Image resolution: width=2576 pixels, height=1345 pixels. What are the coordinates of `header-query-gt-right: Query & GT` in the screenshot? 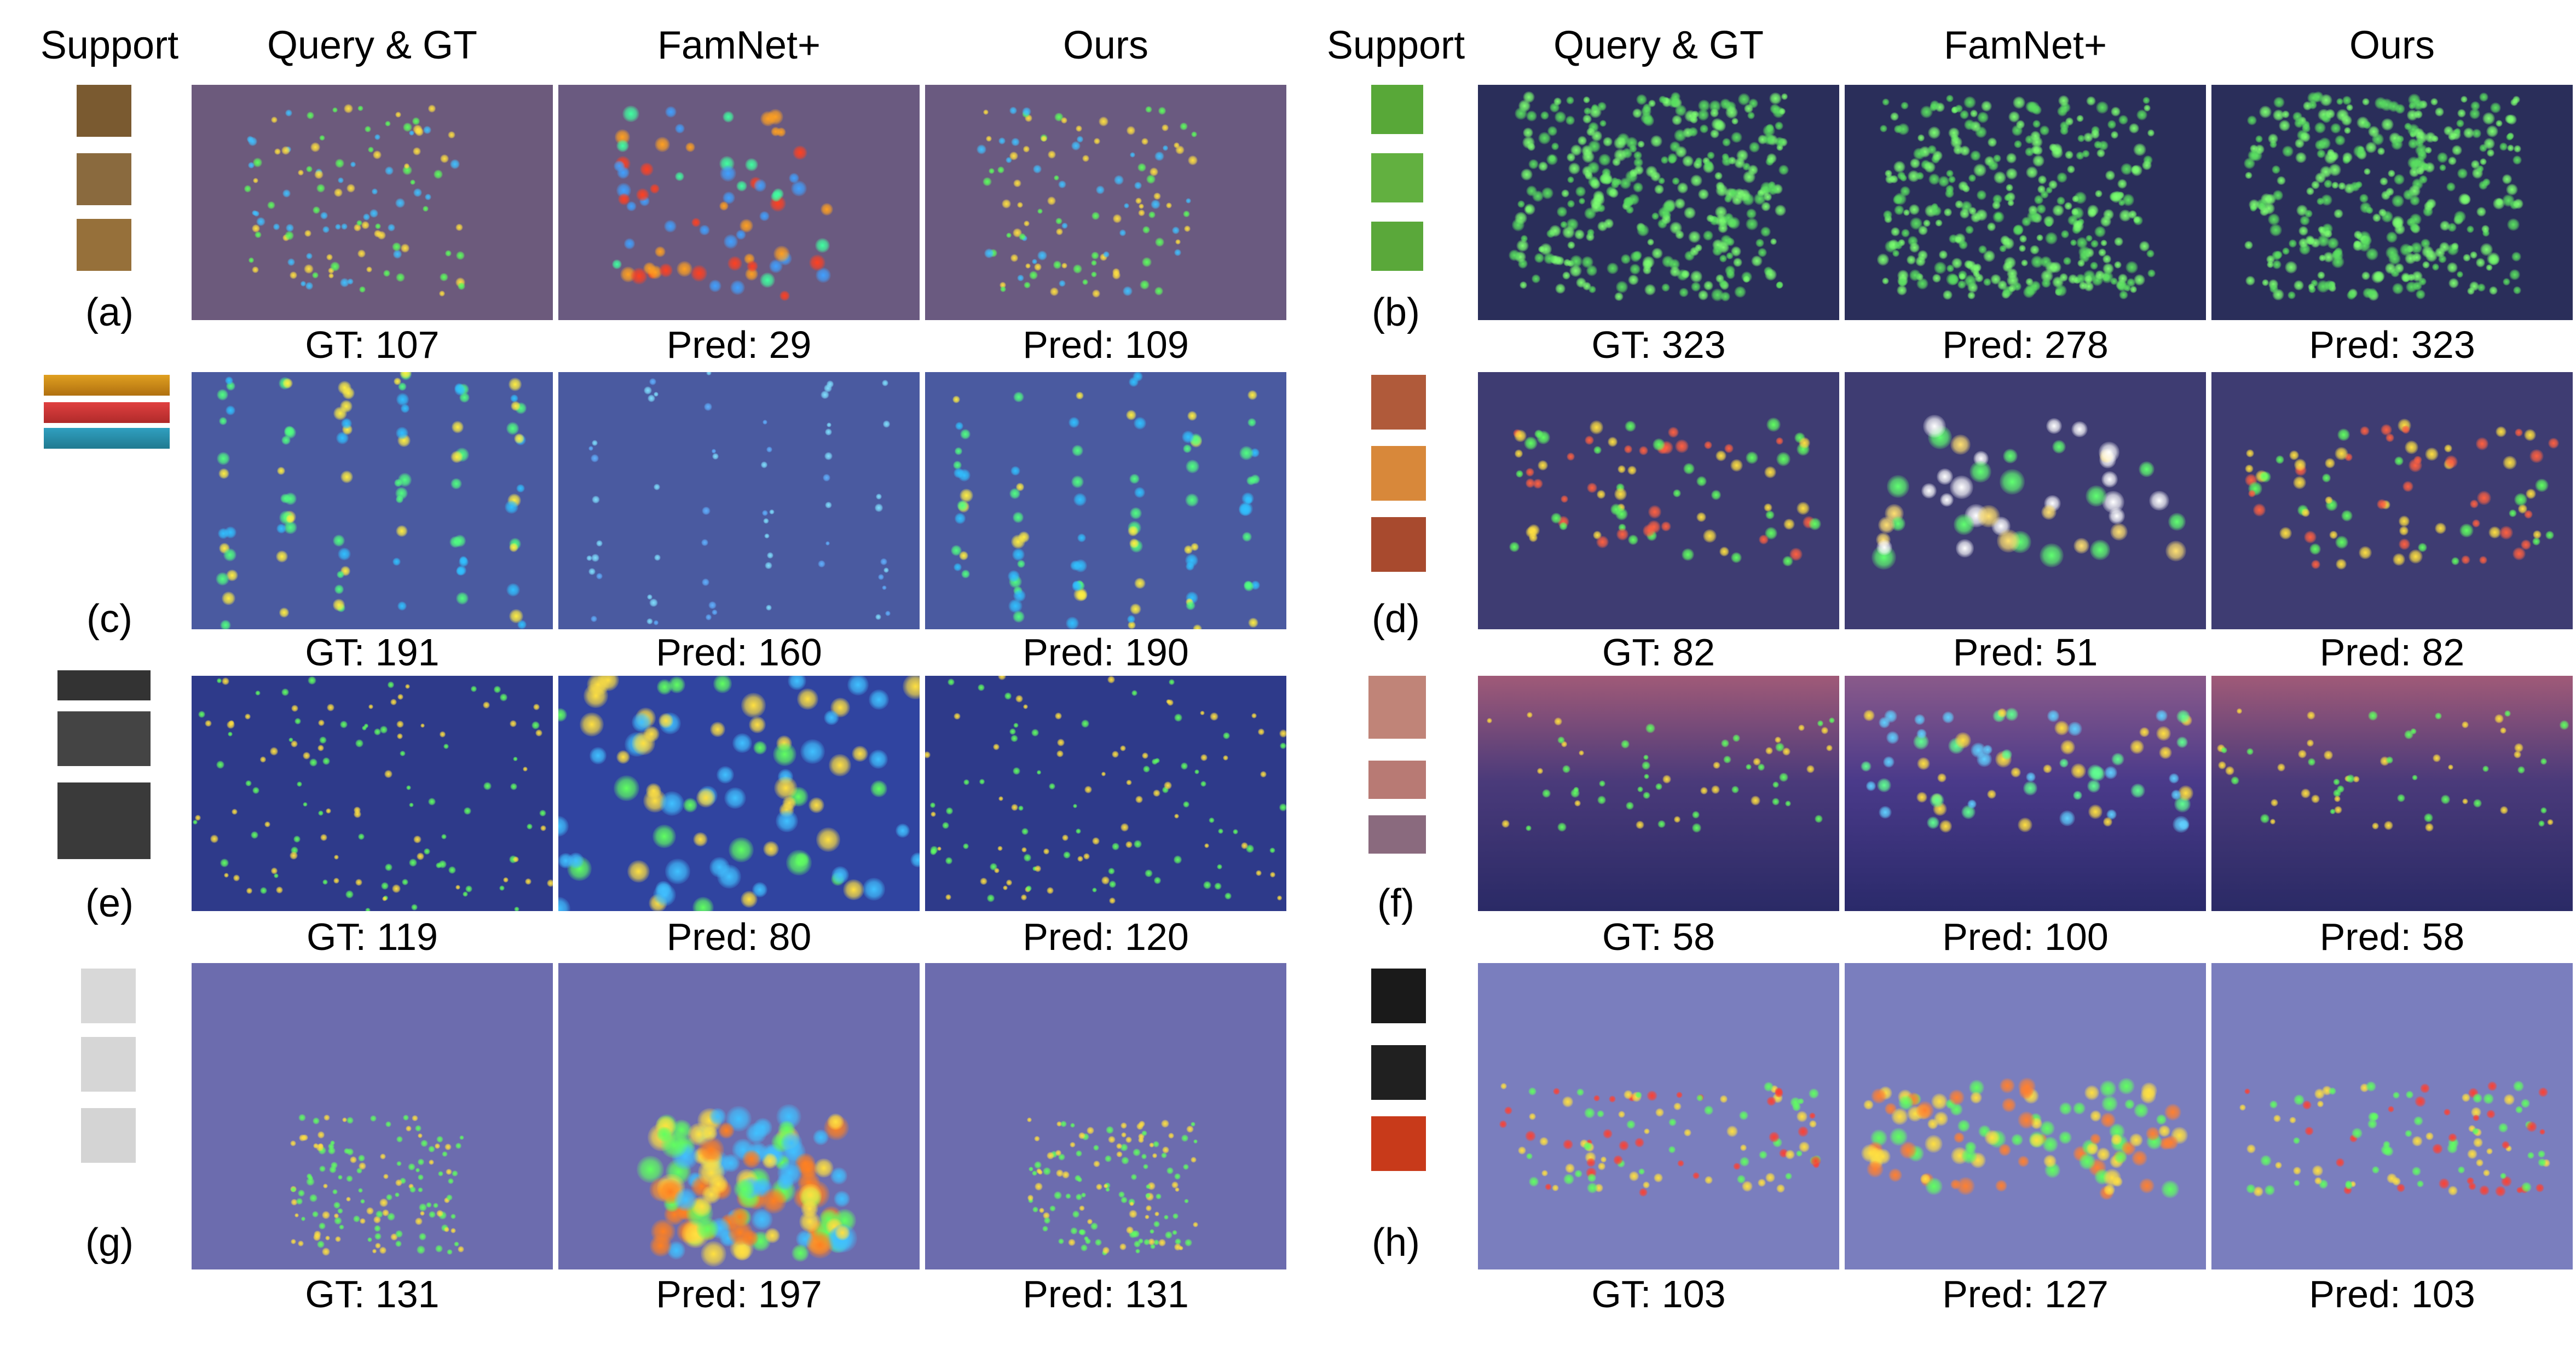 It's located at (1659, 45).